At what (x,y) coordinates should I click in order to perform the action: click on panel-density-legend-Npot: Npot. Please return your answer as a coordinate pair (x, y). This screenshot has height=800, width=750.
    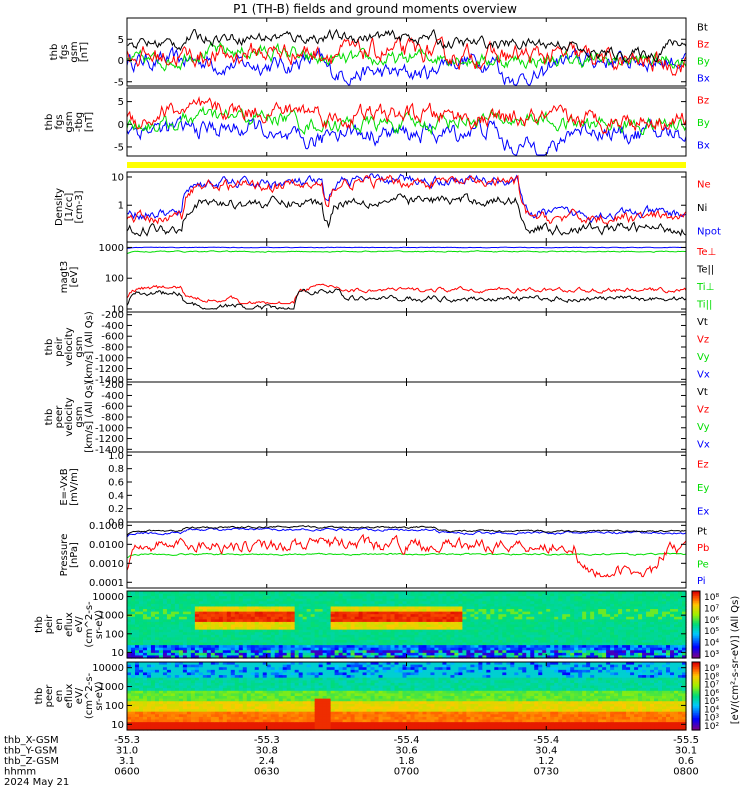
    Looking at the image, I should click on (709, 231).